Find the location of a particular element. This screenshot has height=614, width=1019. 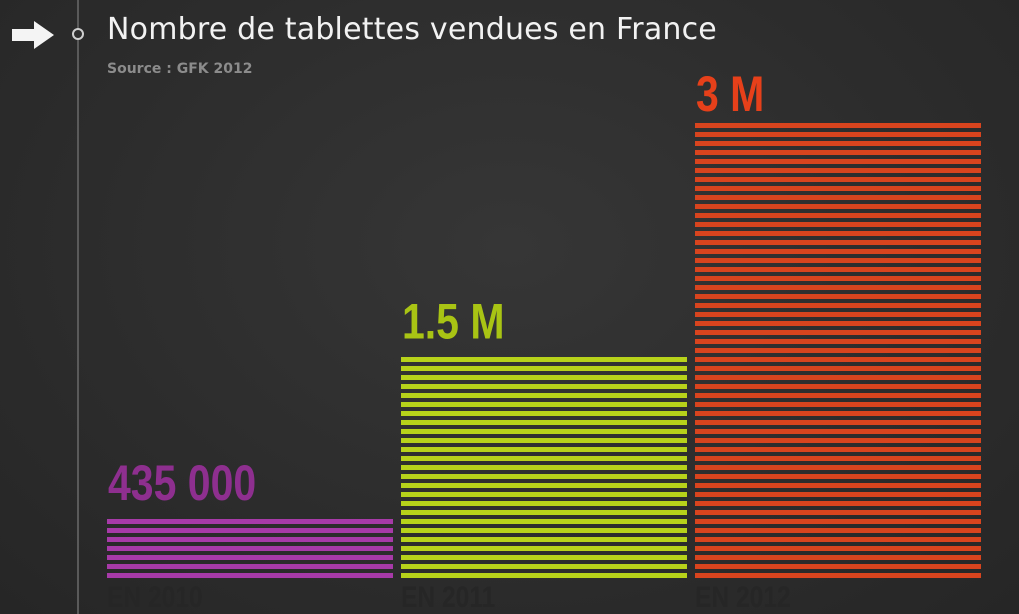

category-label: EN 2011 is located at coordinates (448, 597).